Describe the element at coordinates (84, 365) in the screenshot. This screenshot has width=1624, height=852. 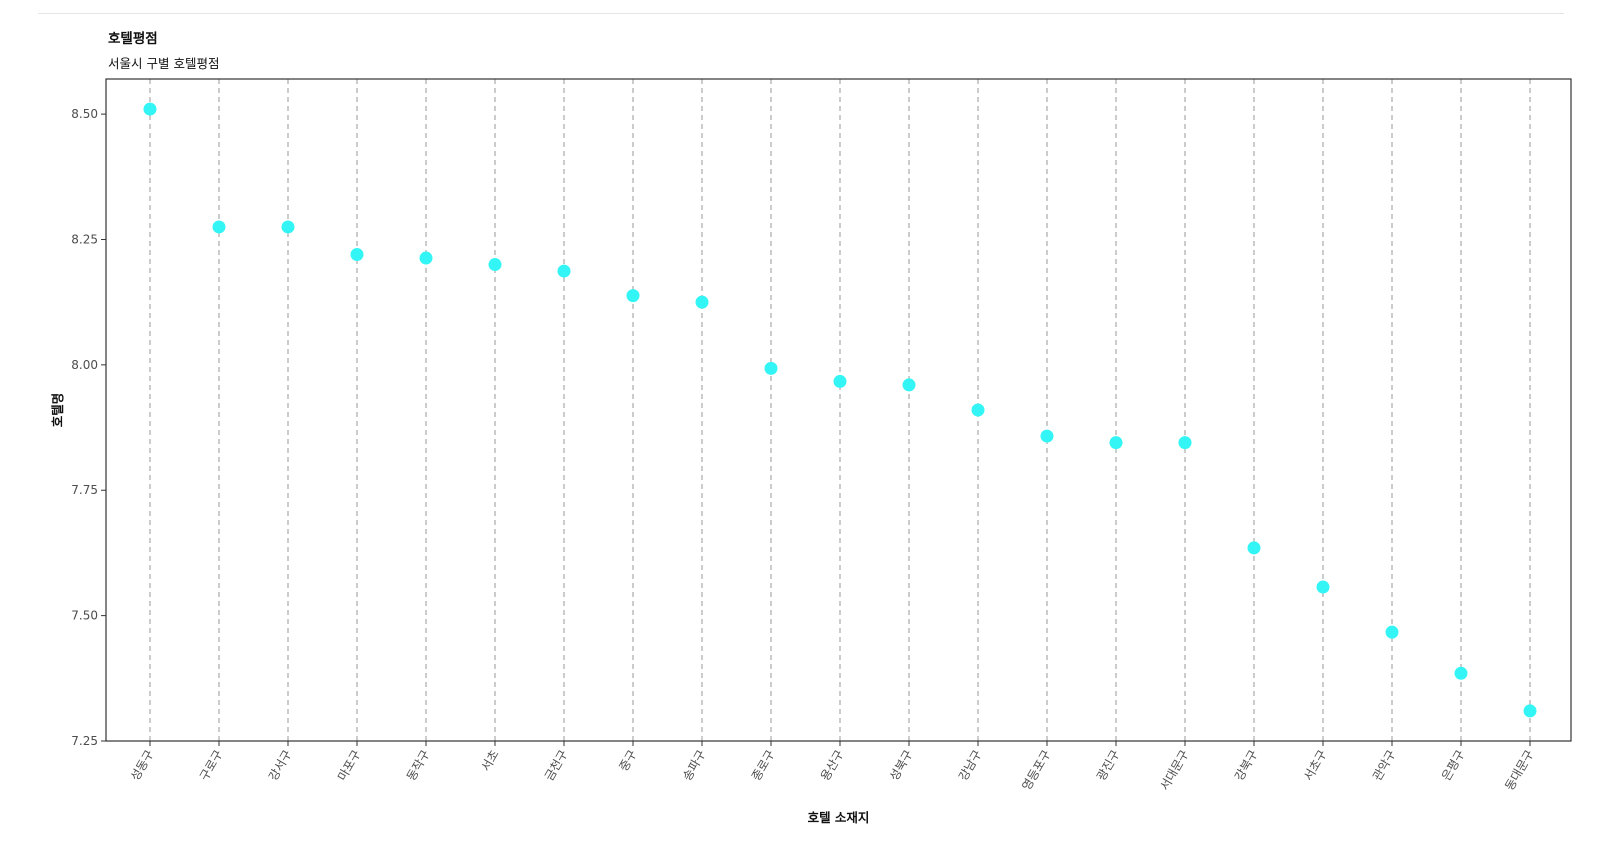
I see `y-tick-label: 8.00` at that location.